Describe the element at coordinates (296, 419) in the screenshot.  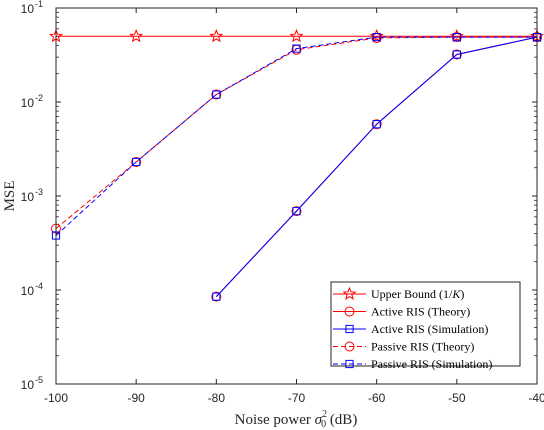
I see `x-axis-label: Noise power σ2 0 (dB)` at that location.